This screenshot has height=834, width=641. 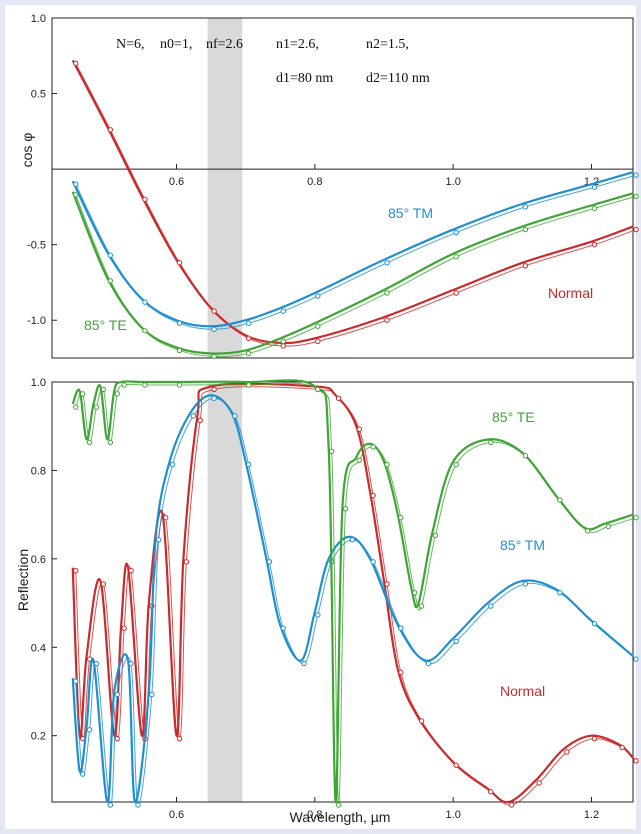 I want to click on param-n-count: N=6,, so click(x=130, y=44).